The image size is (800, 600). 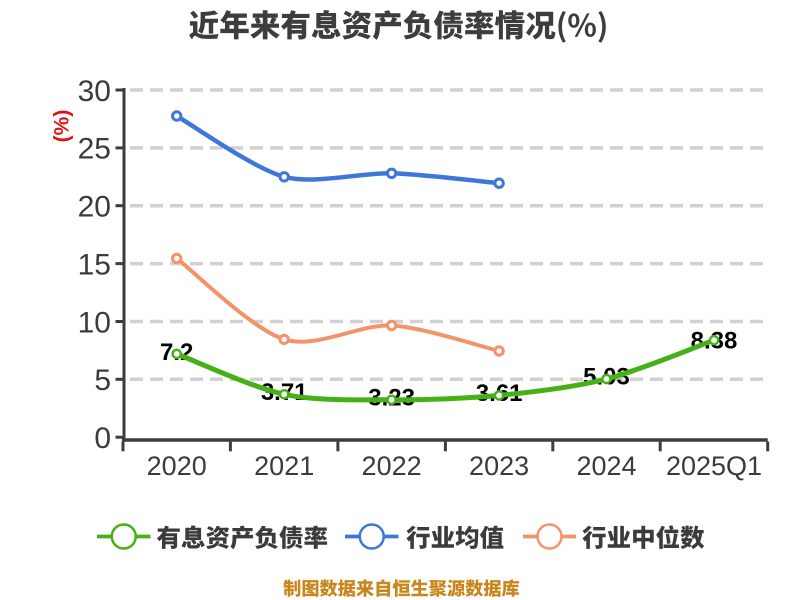 I want to click on svg-text: 2025Q1, so click(x=714, y=466).